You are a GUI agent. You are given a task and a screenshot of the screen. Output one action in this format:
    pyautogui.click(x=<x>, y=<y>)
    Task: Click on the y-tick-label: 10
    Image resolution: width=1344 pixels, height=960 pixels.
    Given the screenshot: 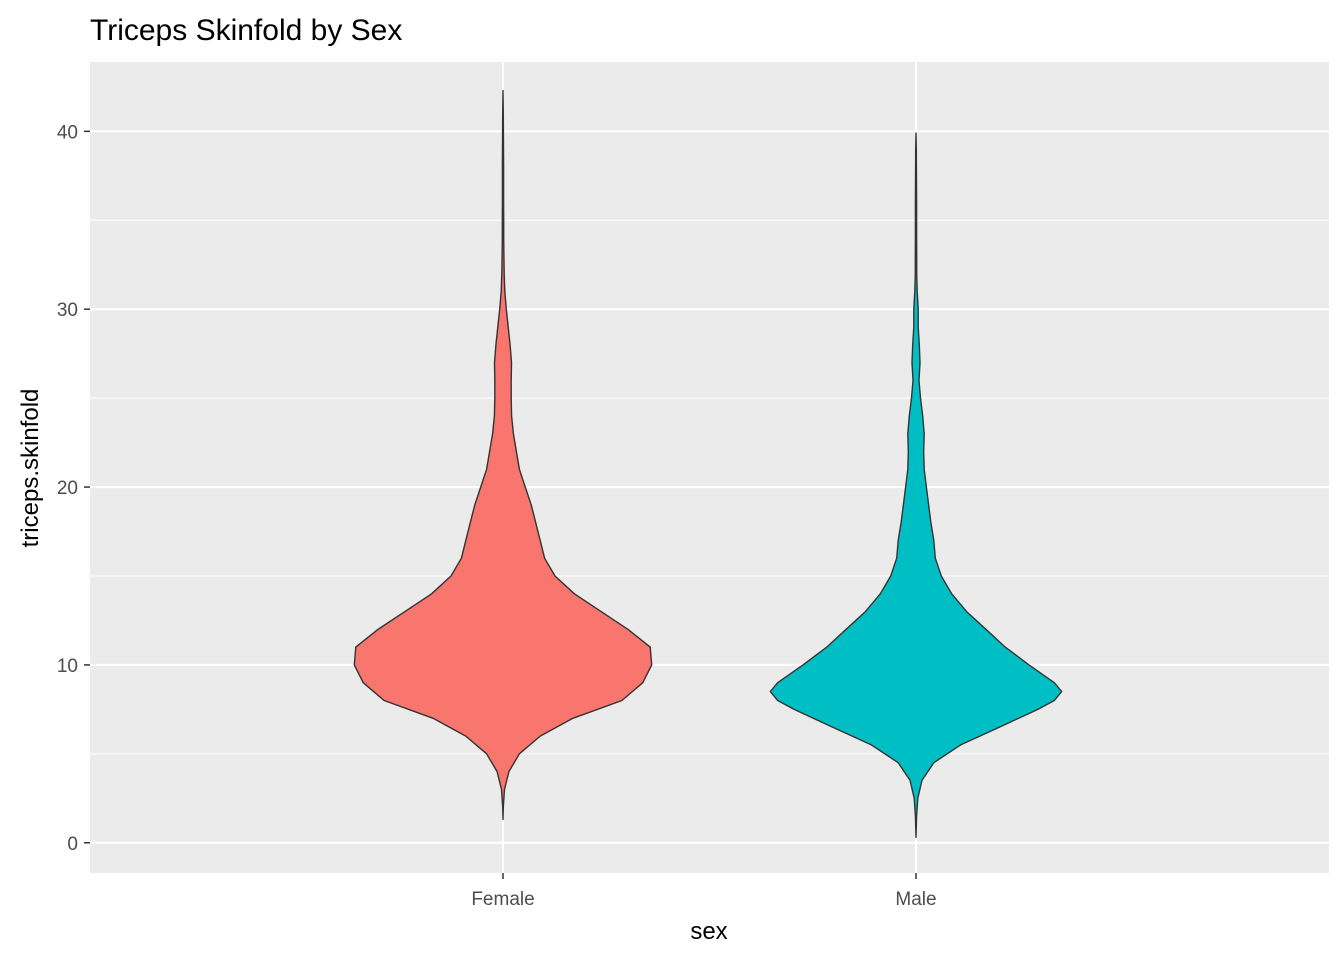 What is the action you would take?
    pyautogui.click(x=67, y=666)
    